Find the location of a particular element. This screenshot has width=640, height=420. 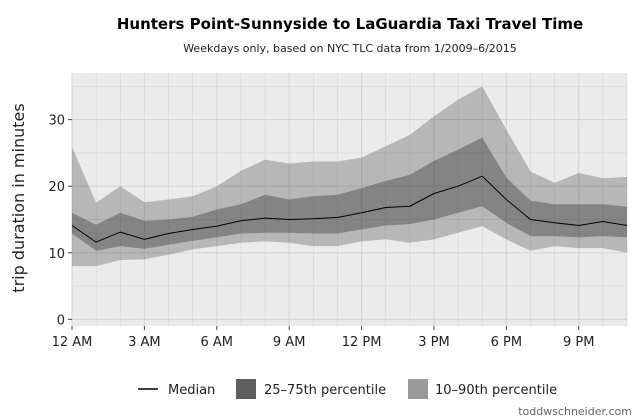

legend-median-label: Median is located at coordinates (191, 390).